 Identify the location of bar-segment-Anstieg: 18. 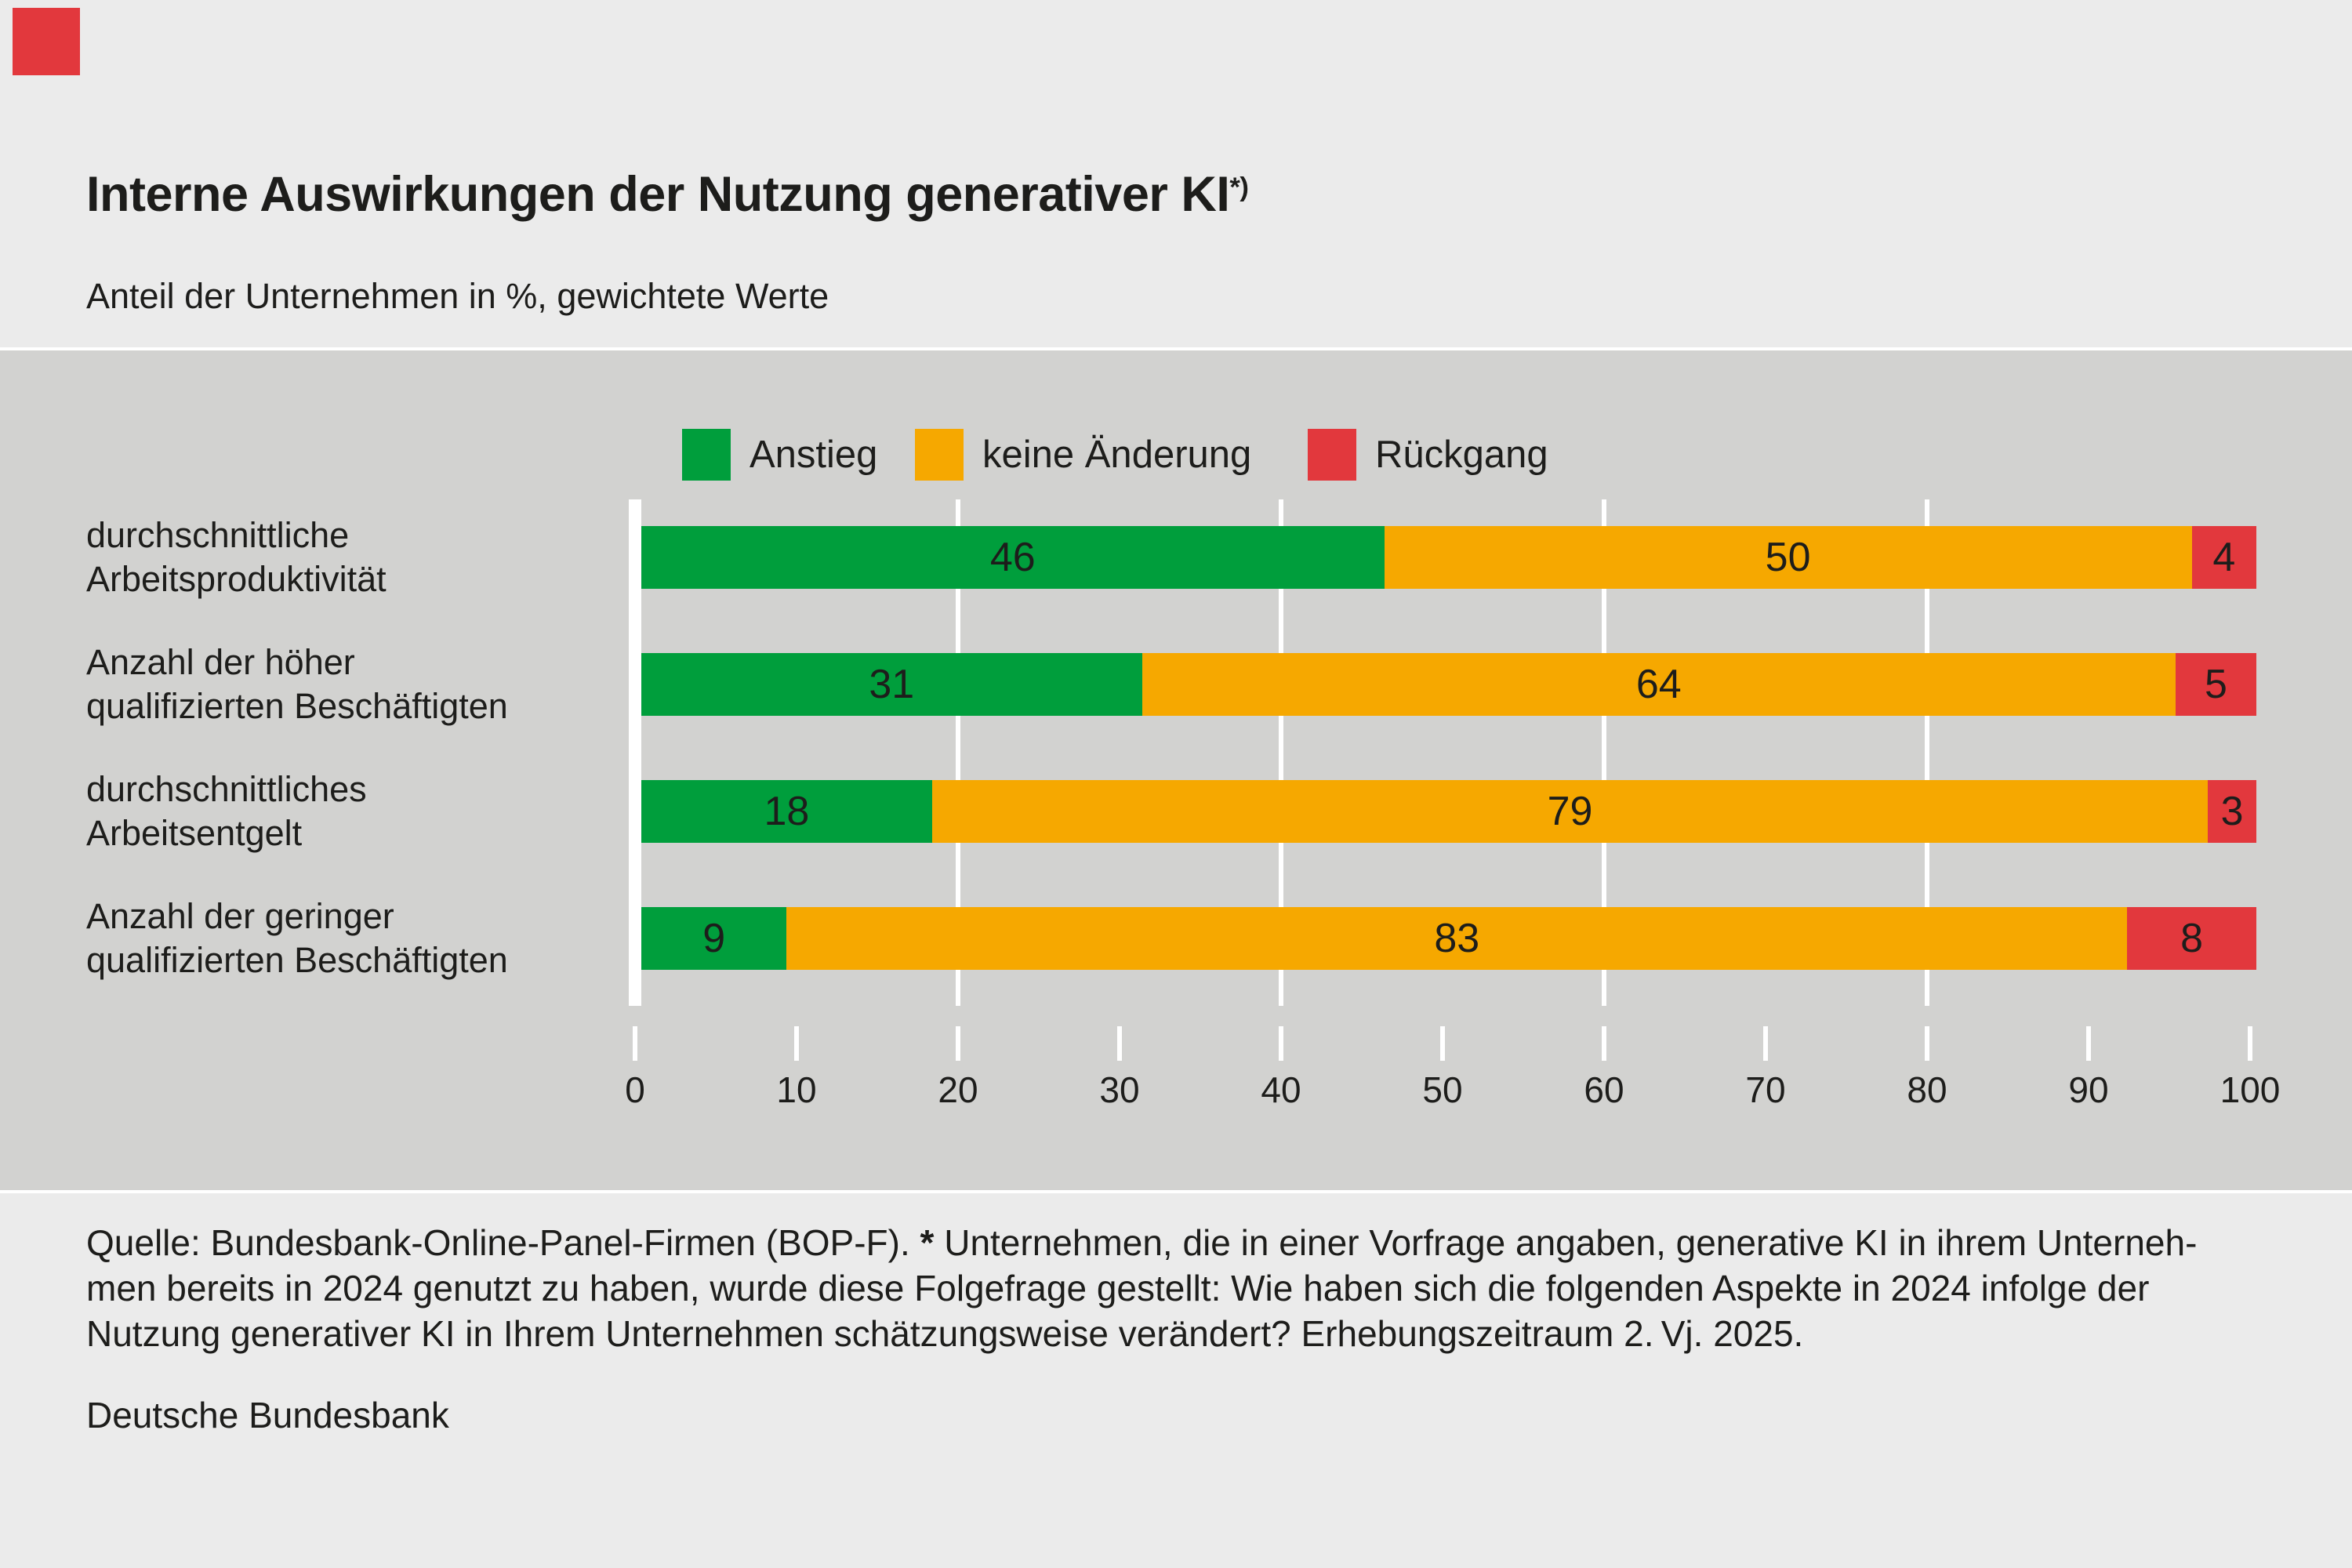
(786, 811).